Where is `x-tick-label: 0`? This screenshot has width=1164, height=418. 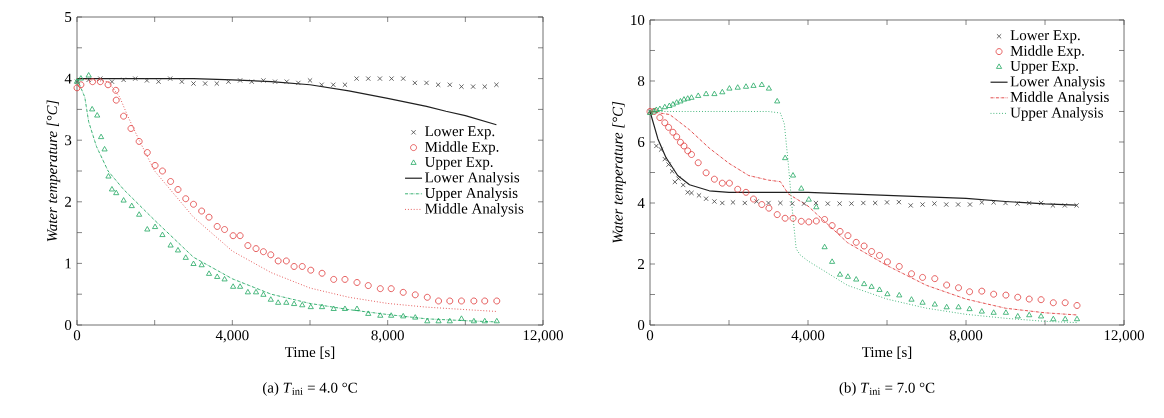 x-tick-label: 0 is located at coordinates (650, 335).